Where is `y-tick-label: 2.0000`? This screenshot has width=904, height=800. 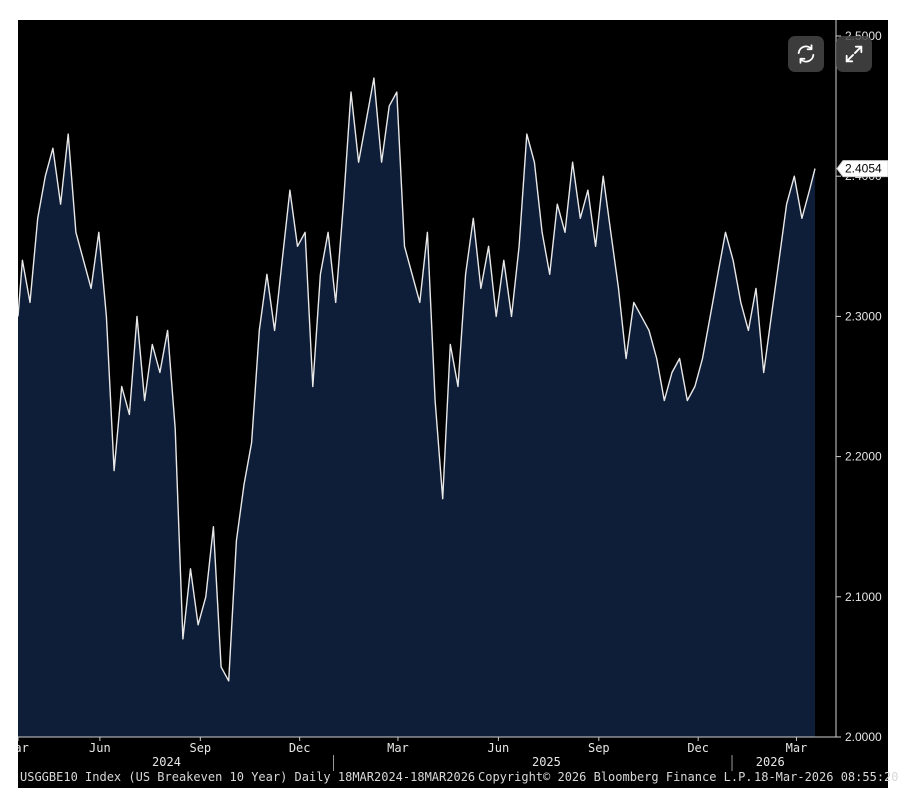
y-tick-label: 2.0000 is located at coordinates (863, 737).